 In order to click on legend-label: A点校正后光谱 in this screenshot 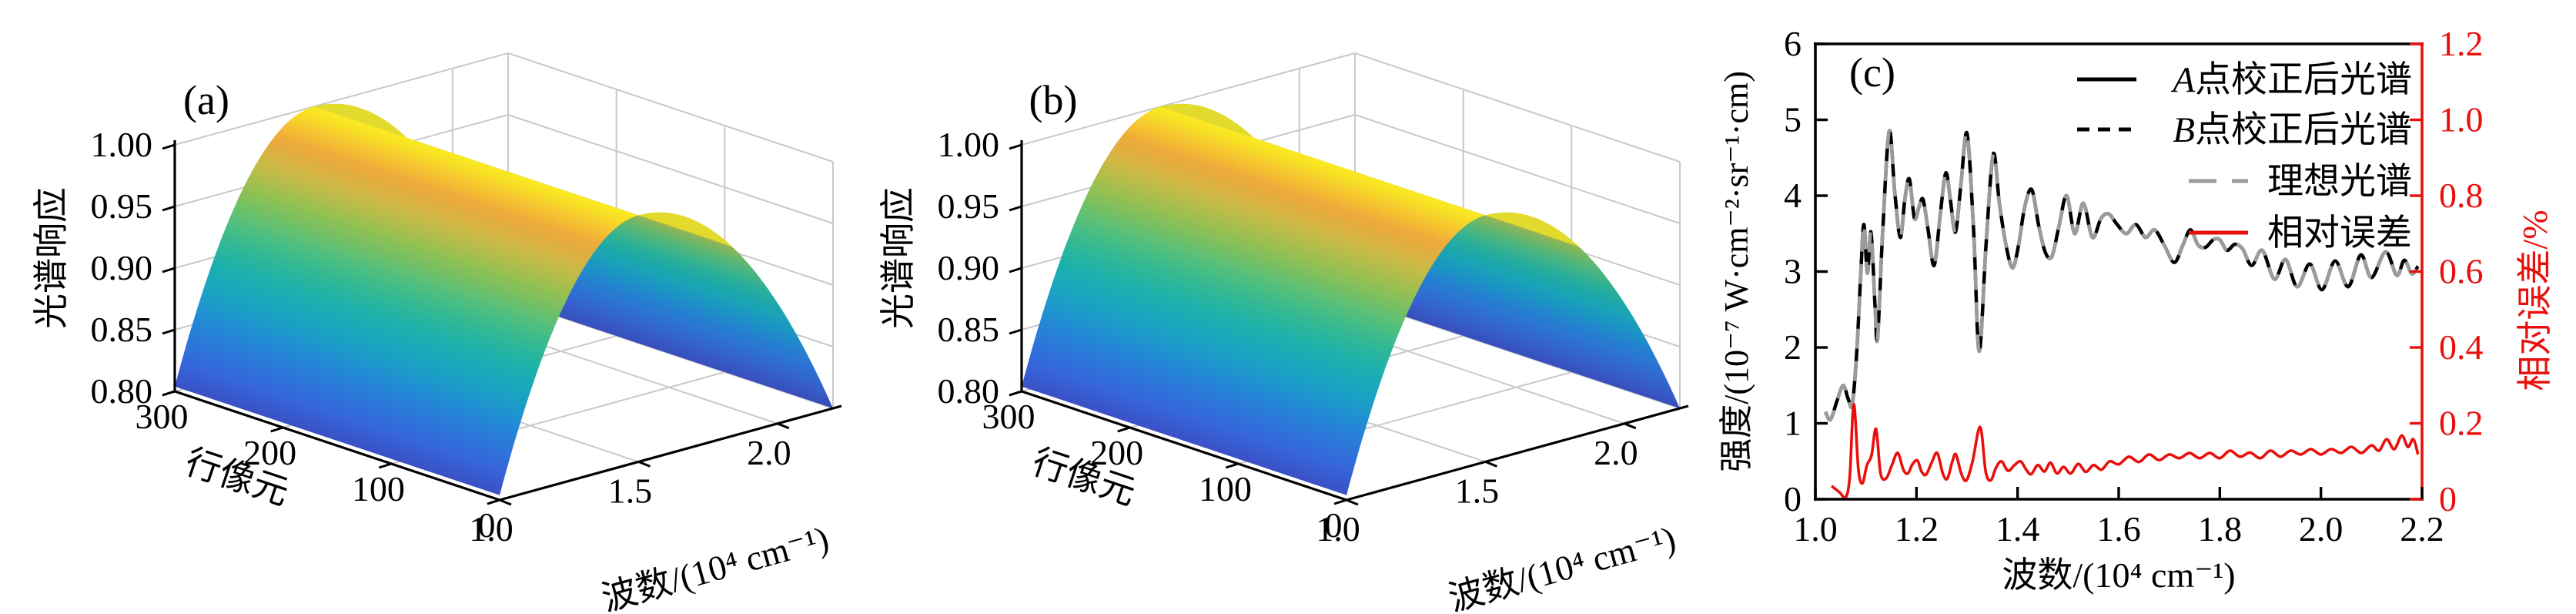, I will do `click(2291, 80)`.